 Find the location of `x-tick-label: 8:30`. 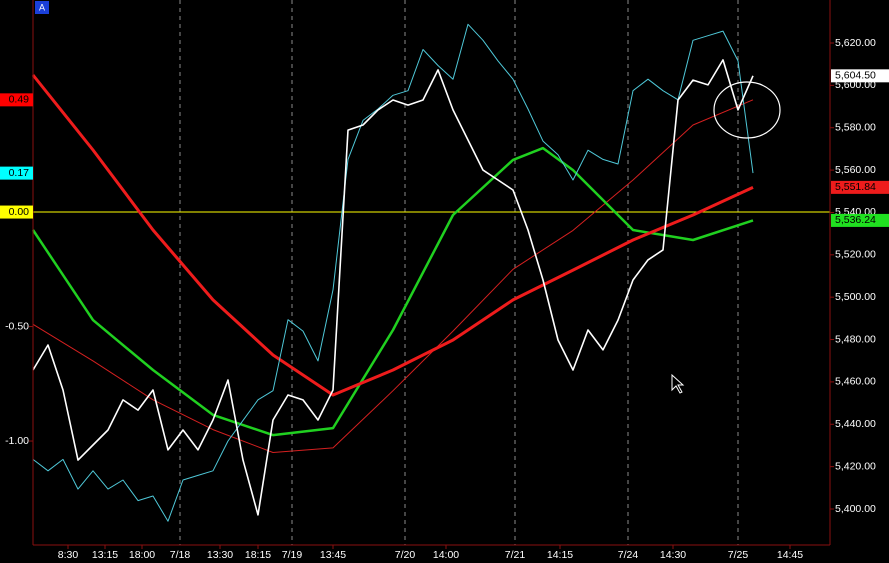

x-tick-label: 8:30 is located at coordinates (68, 555).